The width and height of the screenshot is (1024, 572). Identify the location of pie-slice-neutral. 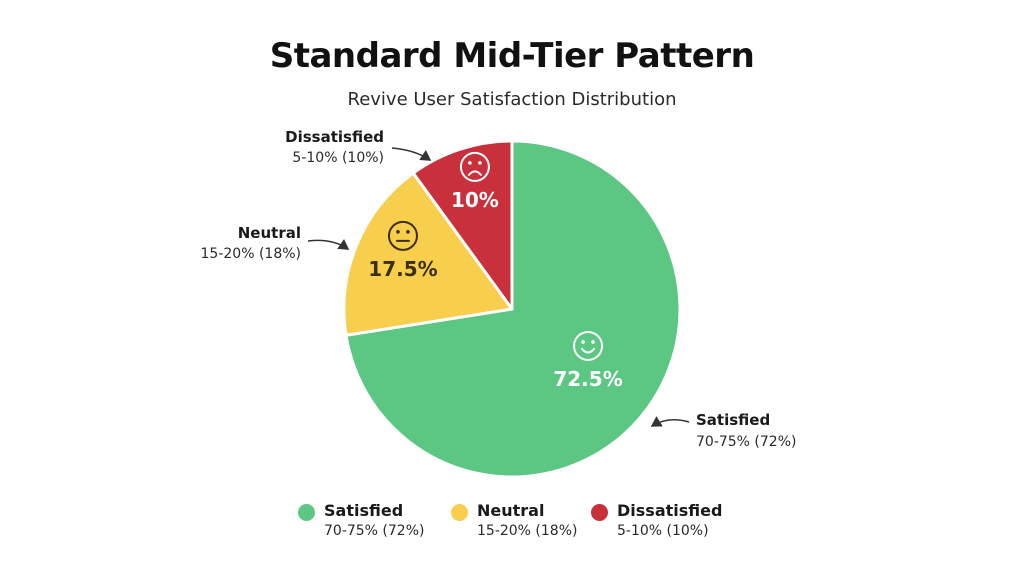
(428, 254).